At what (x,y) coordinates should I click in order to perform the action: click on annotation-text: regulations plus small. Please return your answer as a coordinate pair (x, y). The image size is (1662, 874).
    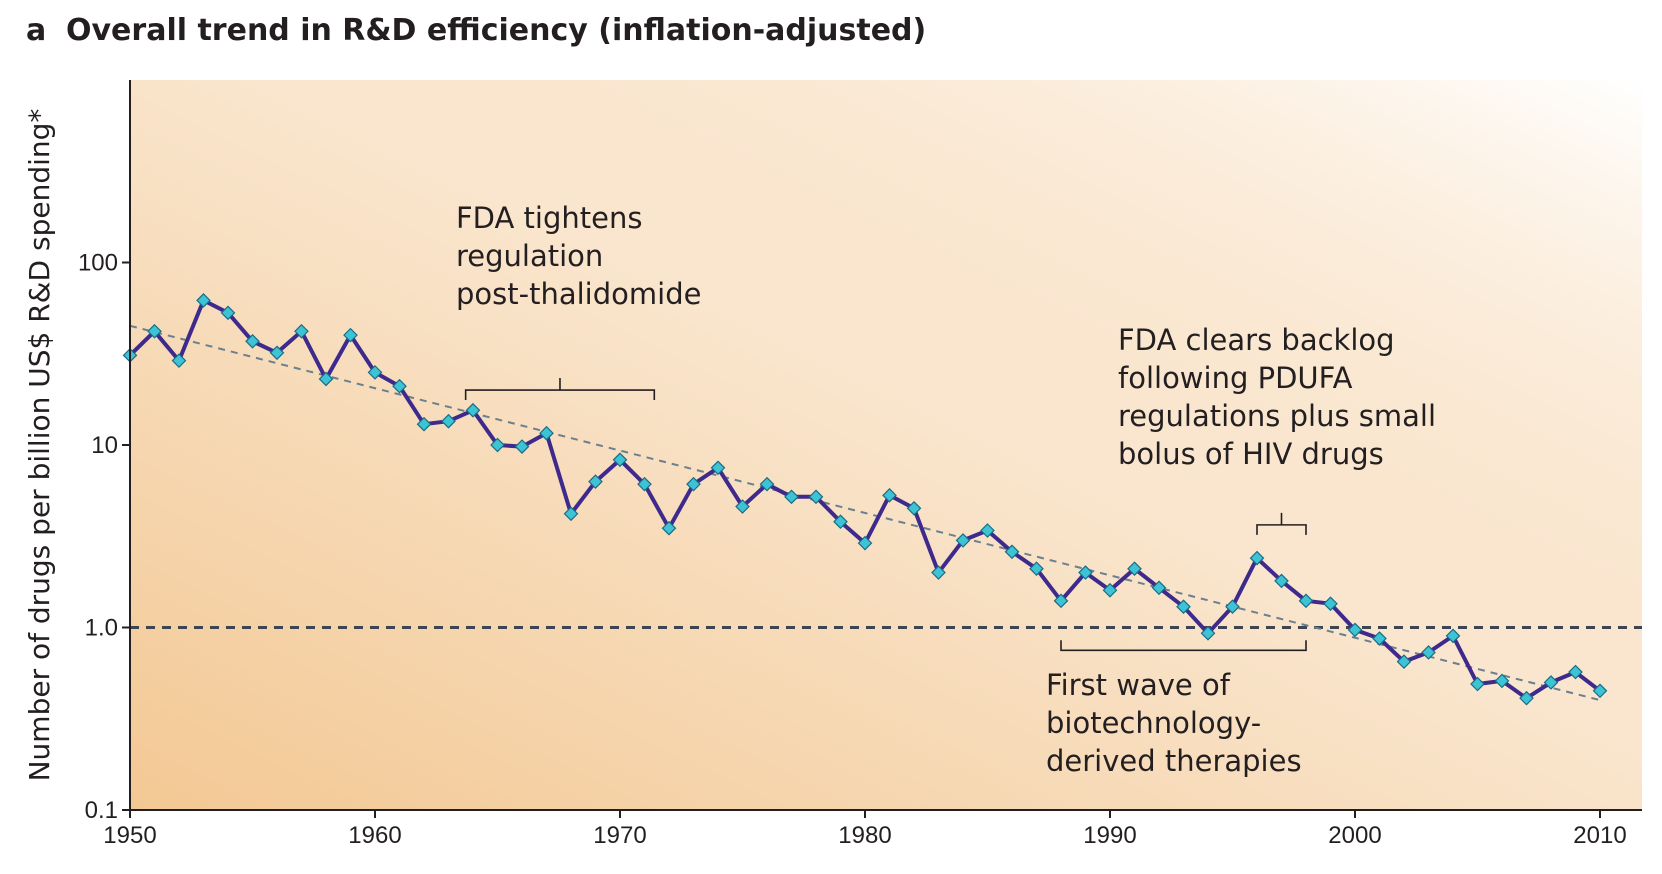
    Looking at the image, I should click on (1277, 416).